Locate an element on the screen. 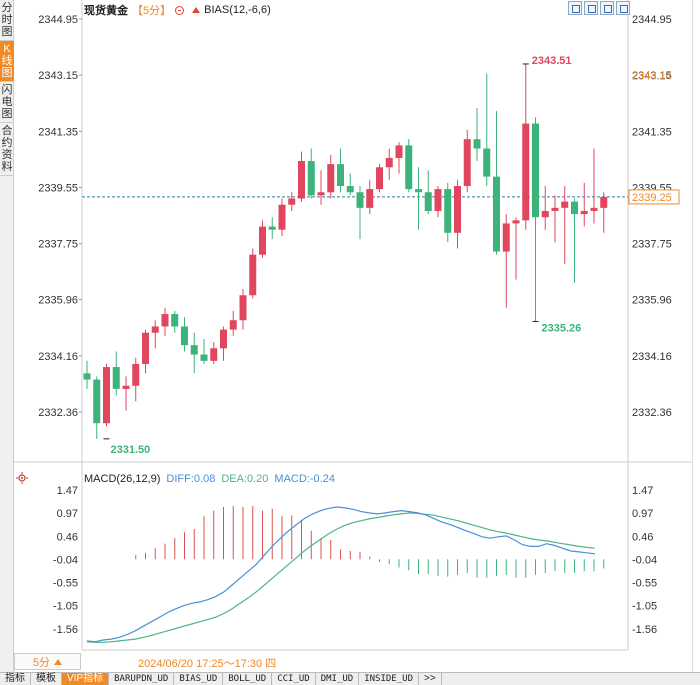  macd-tick-label-left: -0.04 is located at coordinates (65, 560).